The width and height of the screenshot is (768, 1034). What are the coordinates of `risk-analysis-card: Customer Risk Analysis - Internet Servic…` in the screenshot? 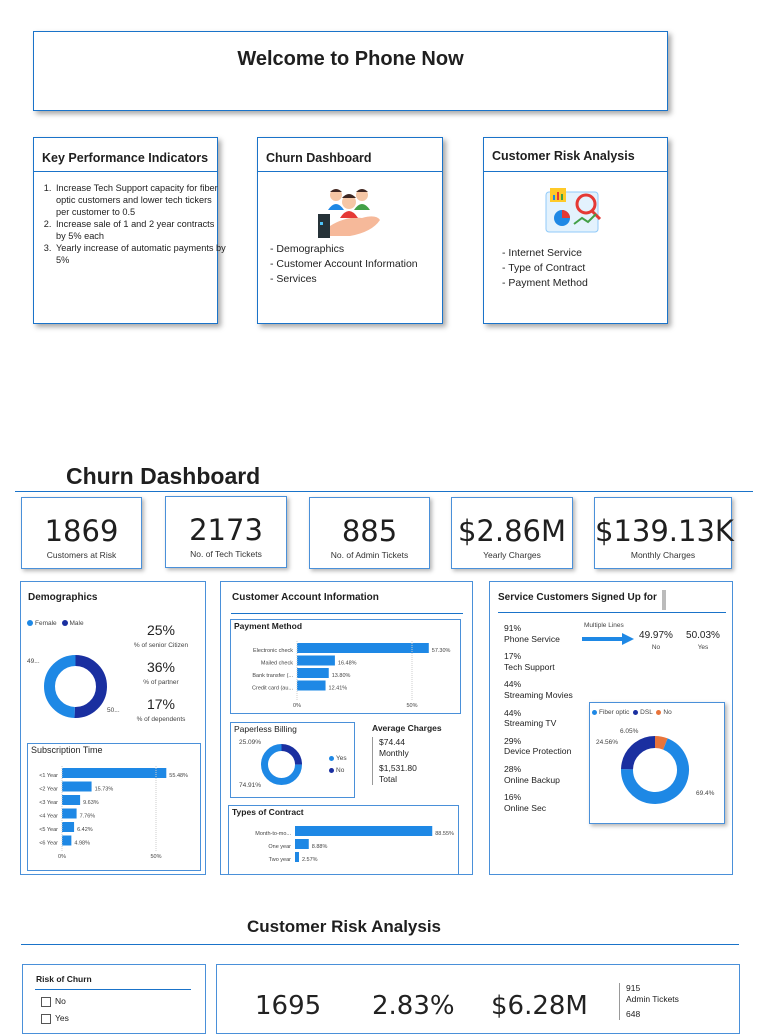 It's located at (575, 230).